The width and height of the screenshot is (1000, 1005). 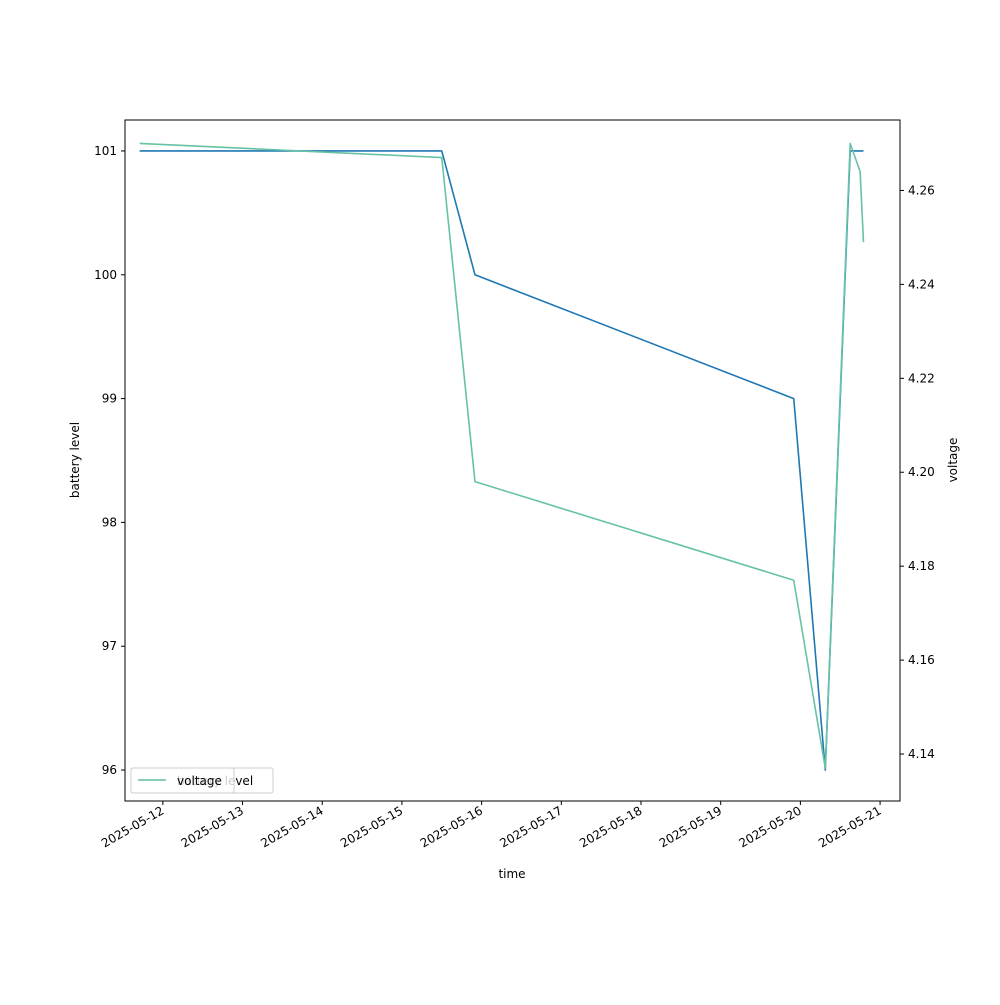 I want to click on legend-box, so click(x=182, y=780).